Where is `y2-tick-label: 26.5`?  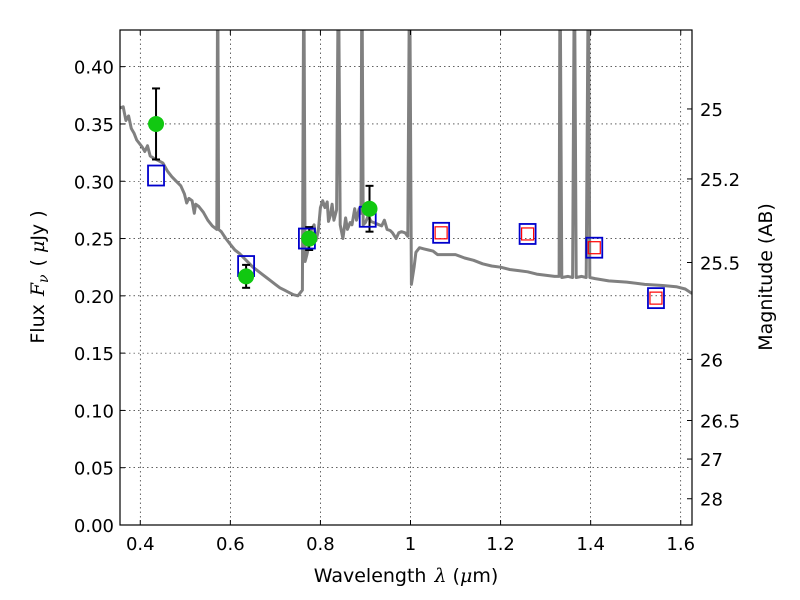
y2-tick-label: 26.5 is located at coordinates (720, 421).